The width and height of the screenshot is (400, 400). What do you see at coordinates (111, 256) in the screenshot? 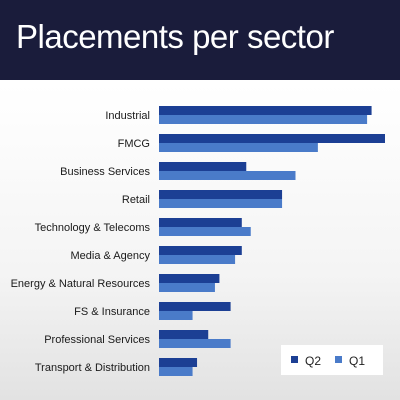
I see `category-label: Media & Agency` at bounding box center [111, 256].